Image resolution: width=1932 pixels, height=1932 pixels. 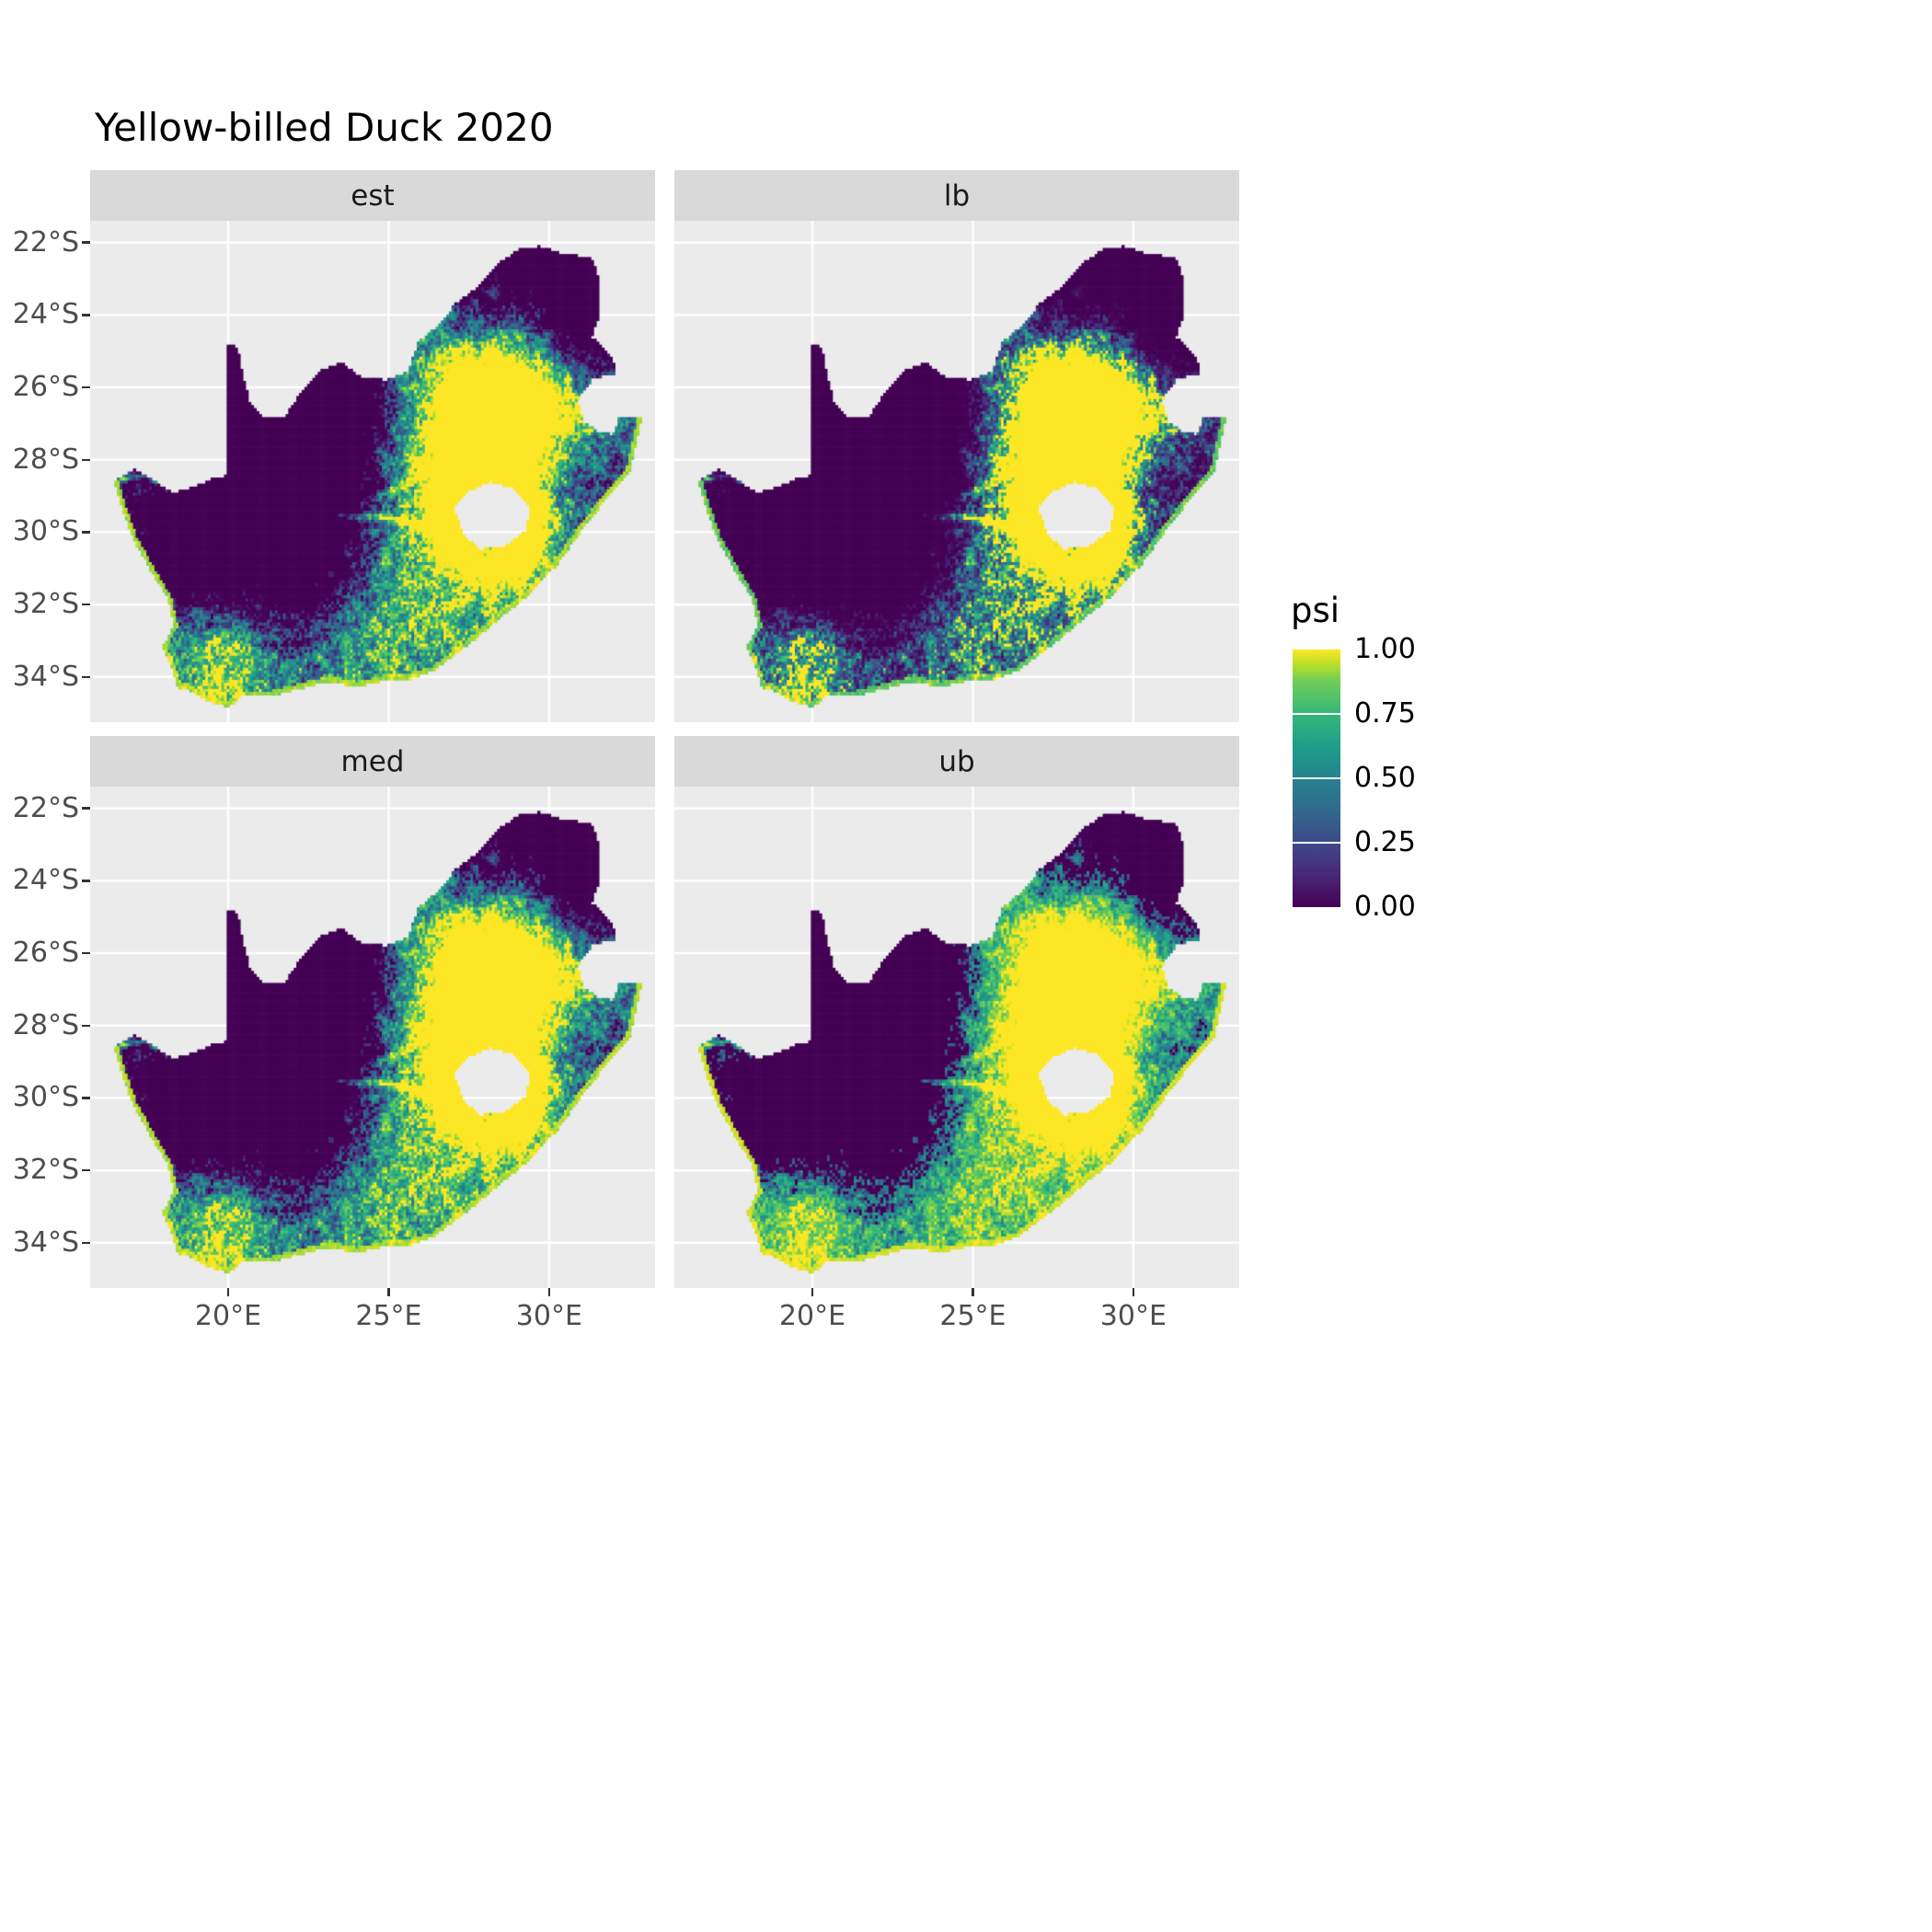 I want to click on map-panel-lb, so click(x=956, y=471).